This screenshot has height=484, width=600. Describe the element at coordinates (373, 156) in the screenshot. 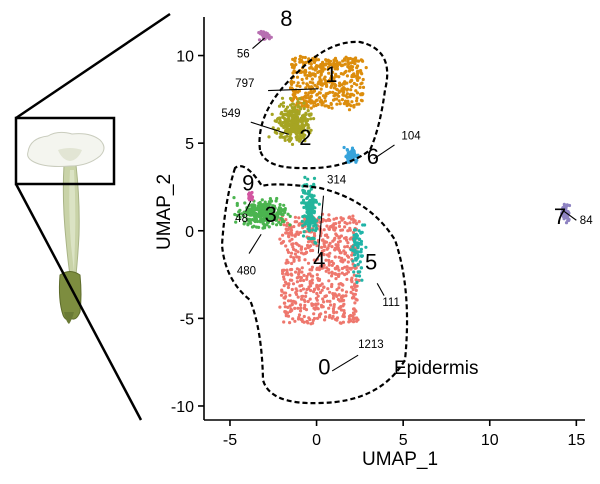

I see `cluster-id-label: 6` at that location.